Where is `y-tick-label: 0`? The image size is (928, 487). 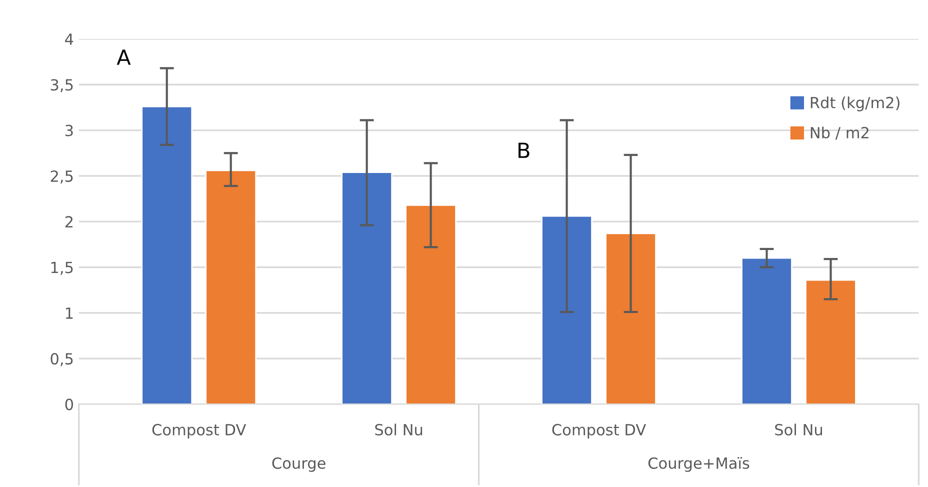
y-tick-label: 0 is located at coordinates (69, 404).